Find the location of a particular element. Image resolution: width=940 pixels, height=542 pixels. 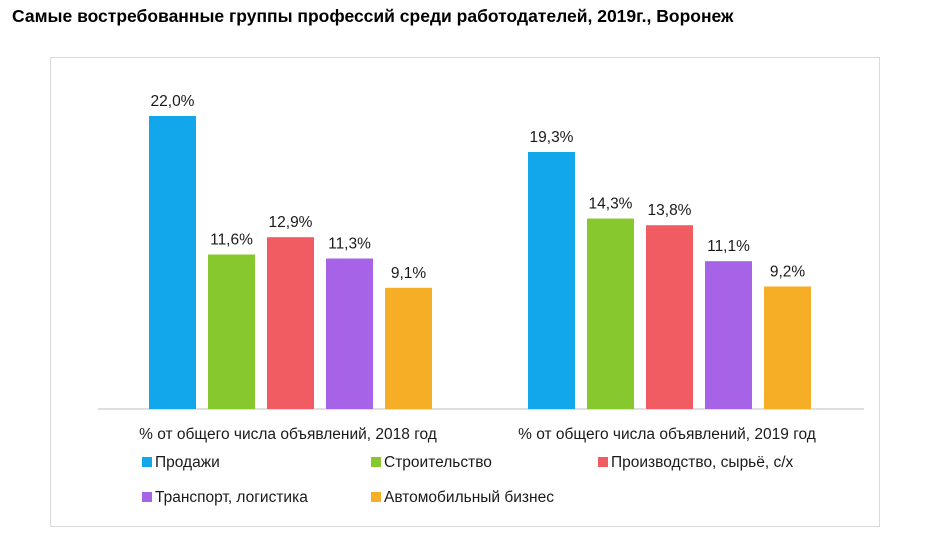

legend-label: Производство, сырьё, с/х is located at coordinates (702, 462).